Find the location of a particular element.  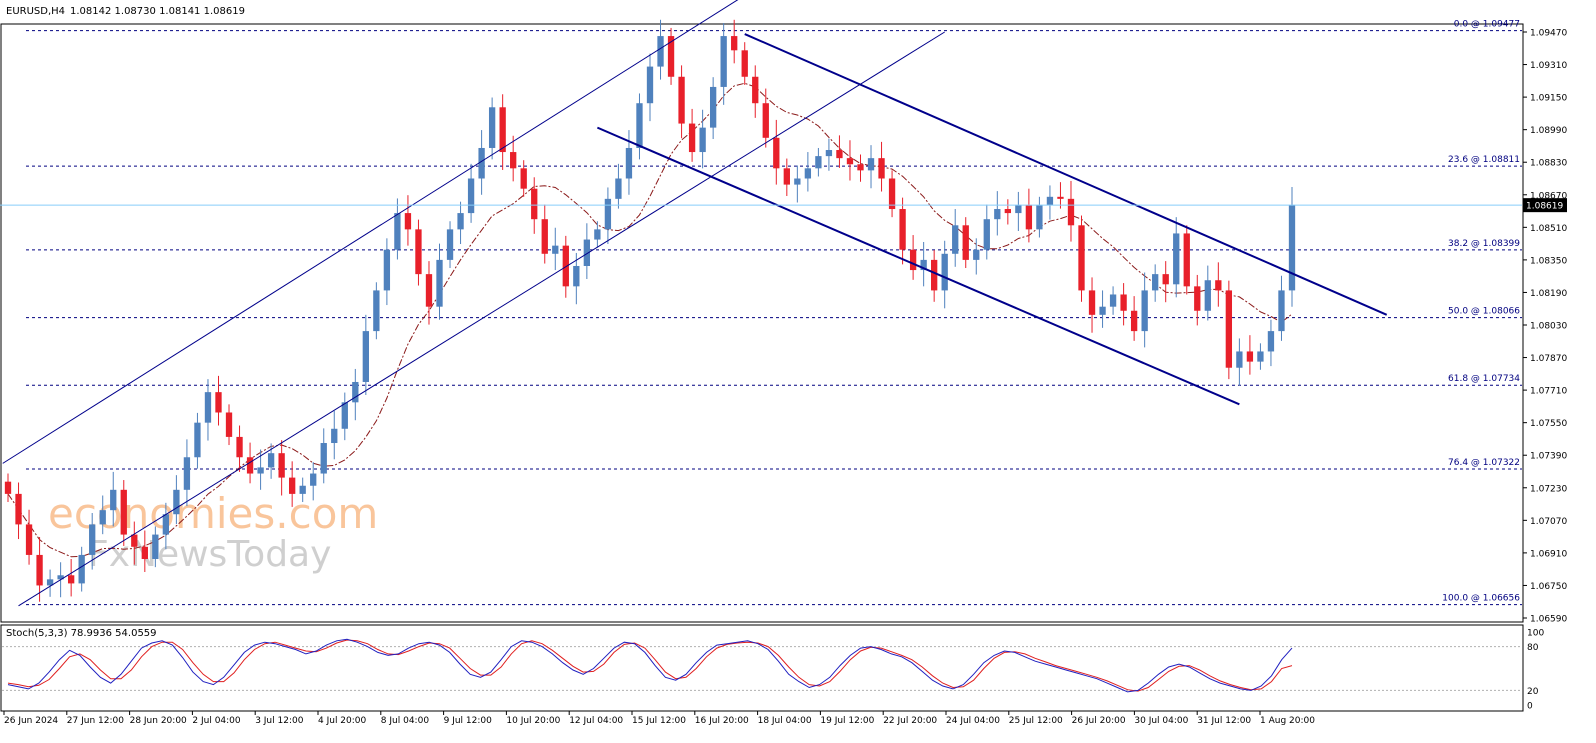

x-tick-label: 25 Jul 12:00 is located at coordinates (1036, 721).